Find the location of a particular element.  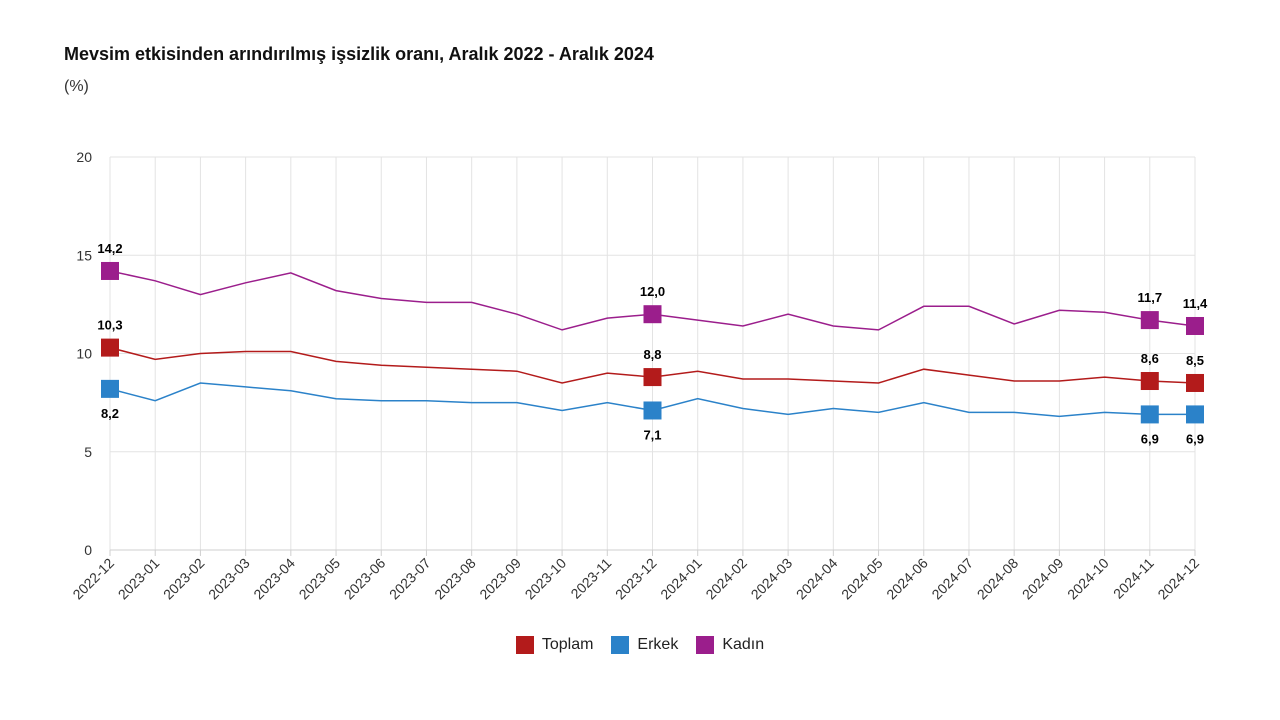

x-tick-label: 2024-08 is located at coordinates (998, 579).